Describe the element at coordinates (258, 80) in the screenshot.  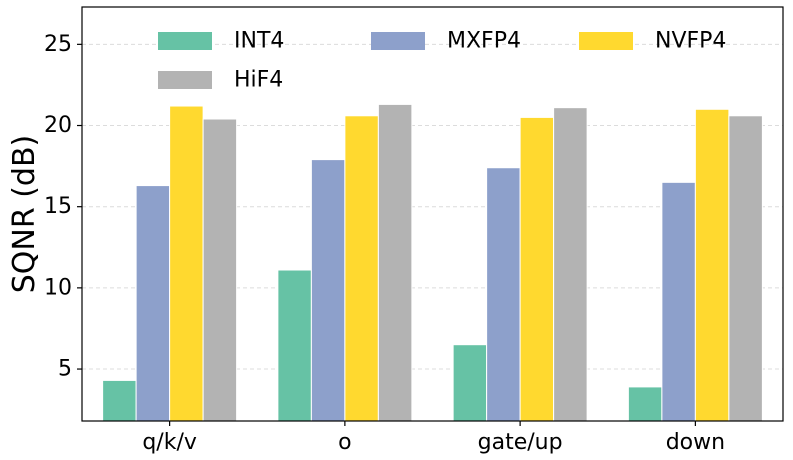
I see `legend-label-hif4: HiF4` at that location.